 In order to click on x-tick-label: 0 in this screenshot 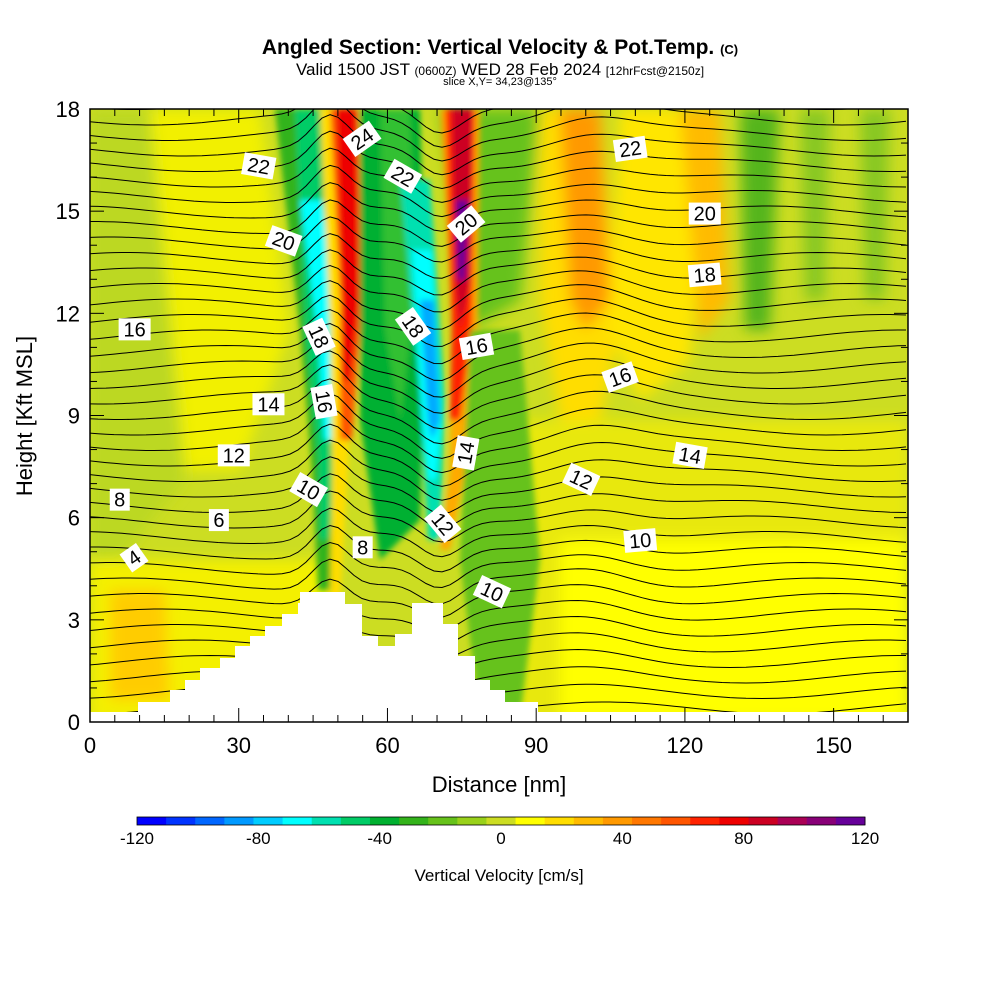, I will do `click(90, 745)`.